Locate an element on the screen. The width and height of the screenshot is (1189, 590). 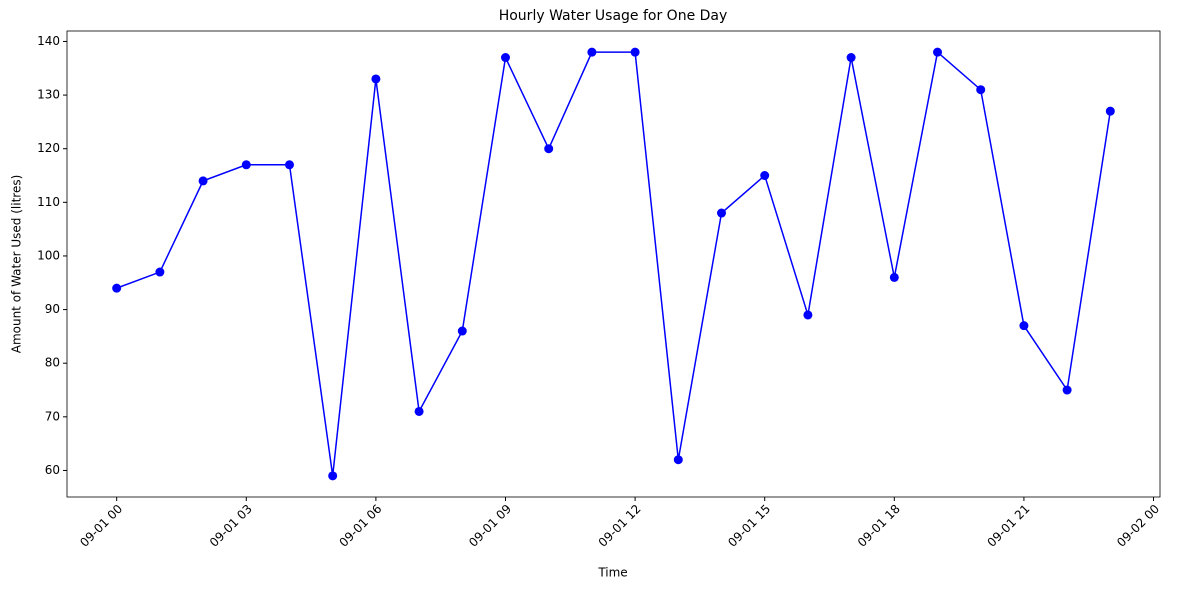
y-tick-label: 120 is located at coordinates (48, 148).